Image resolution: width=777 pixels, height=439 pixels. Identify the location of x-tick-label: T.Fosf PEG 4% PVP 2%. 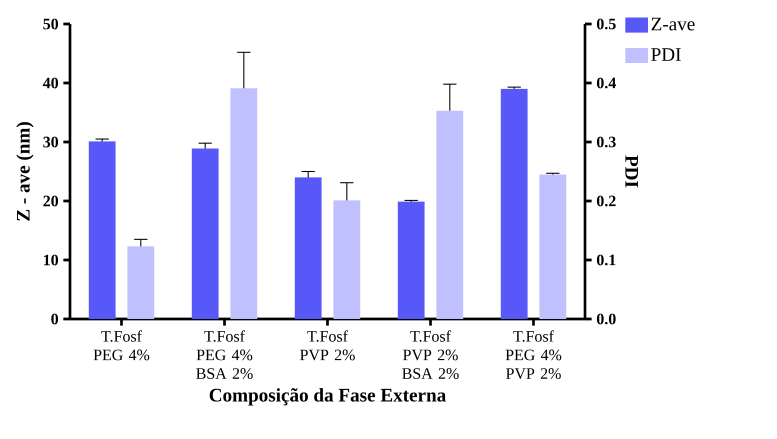
(534, 354).